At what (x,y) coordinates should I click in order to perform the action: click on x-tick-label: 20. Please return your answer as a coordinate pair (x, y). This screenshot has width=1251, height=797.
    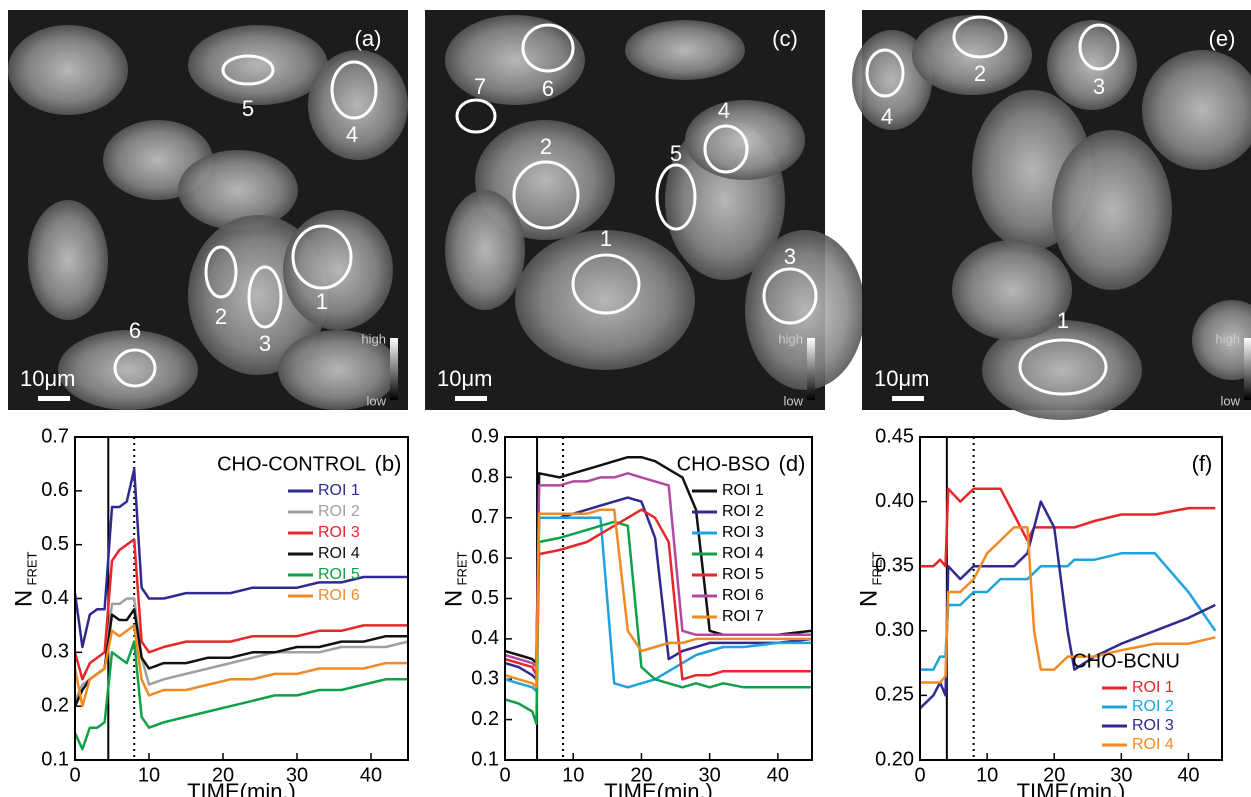
    Looking at the image, I should click on (223, 775).